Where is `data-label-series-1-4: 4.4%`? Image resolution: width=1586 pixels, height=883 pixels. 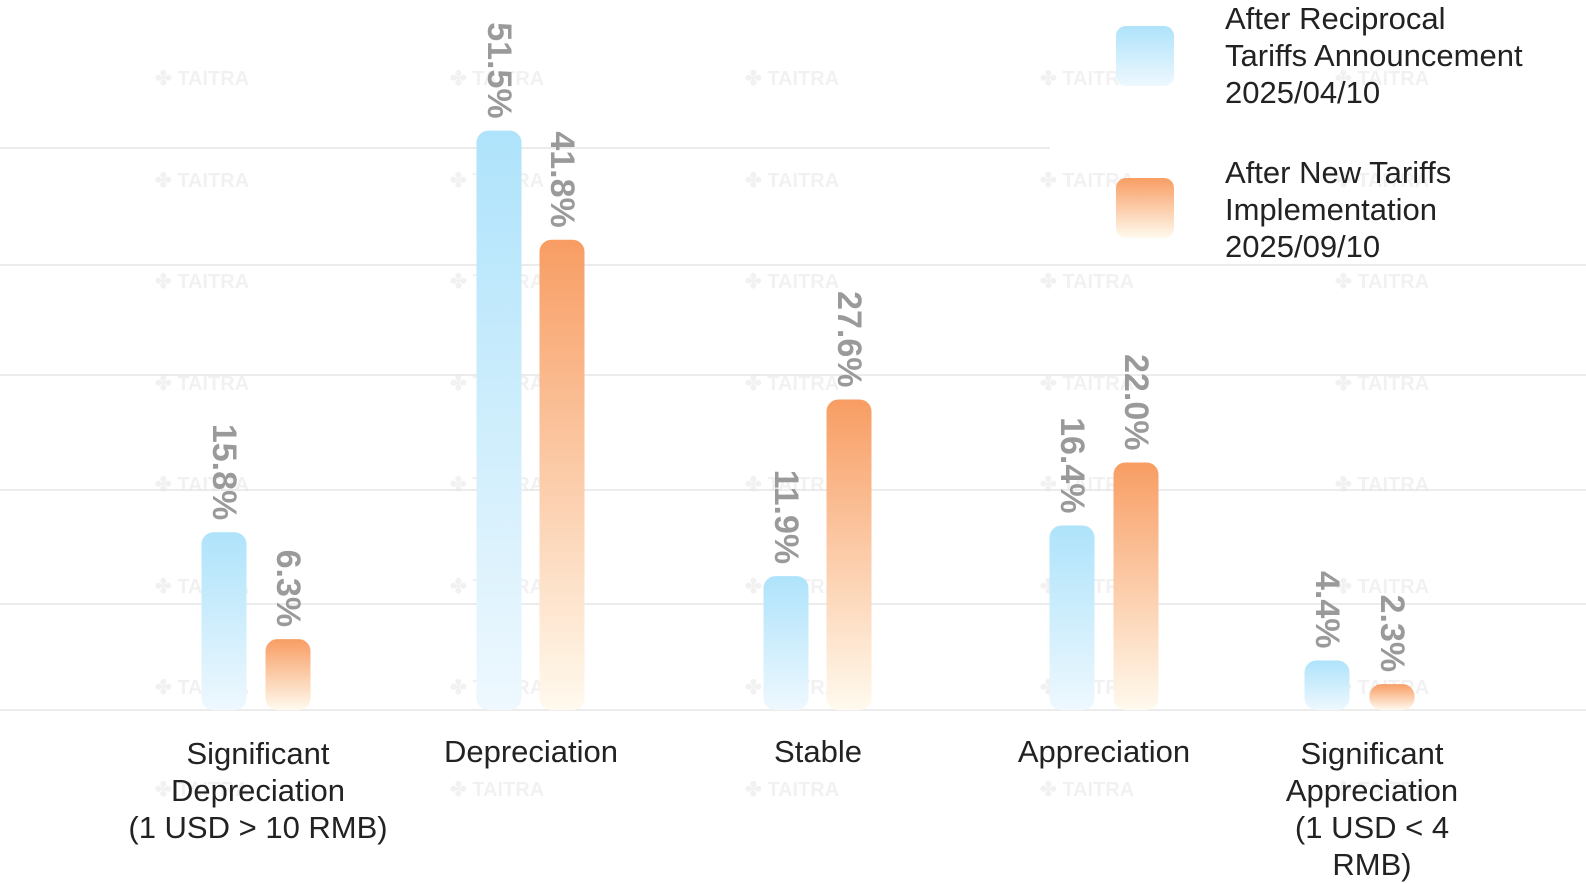
data-label-series-1-4: 4.4% is located at coordinates (1327, 610).